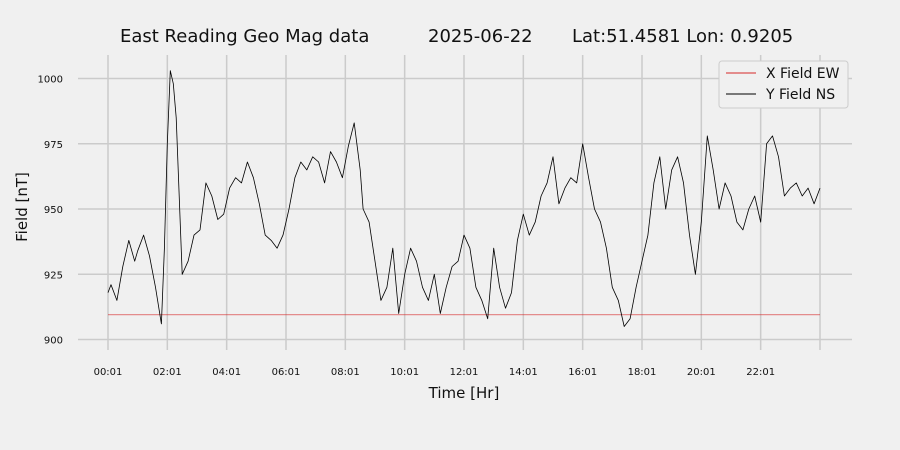 This screenshot has width=900, height=450. I want to click on legend-label-y-field: Y Field NS, so click(800, 95).